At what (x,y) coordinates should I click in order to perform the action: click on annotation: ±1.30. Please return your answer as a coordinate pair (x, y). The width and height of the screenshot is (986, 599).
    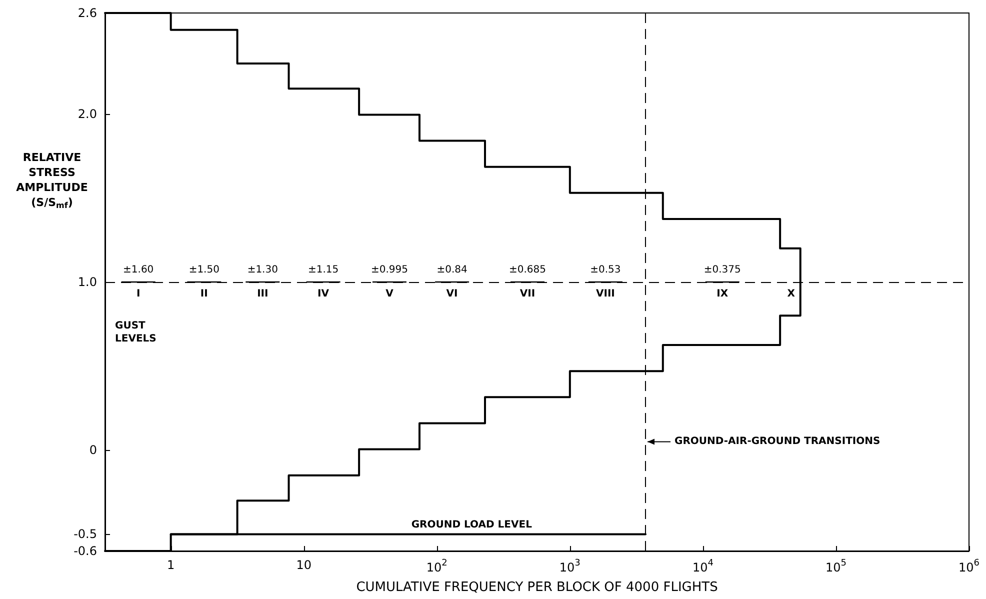
    Looking at the image, I should click on (262, 270).